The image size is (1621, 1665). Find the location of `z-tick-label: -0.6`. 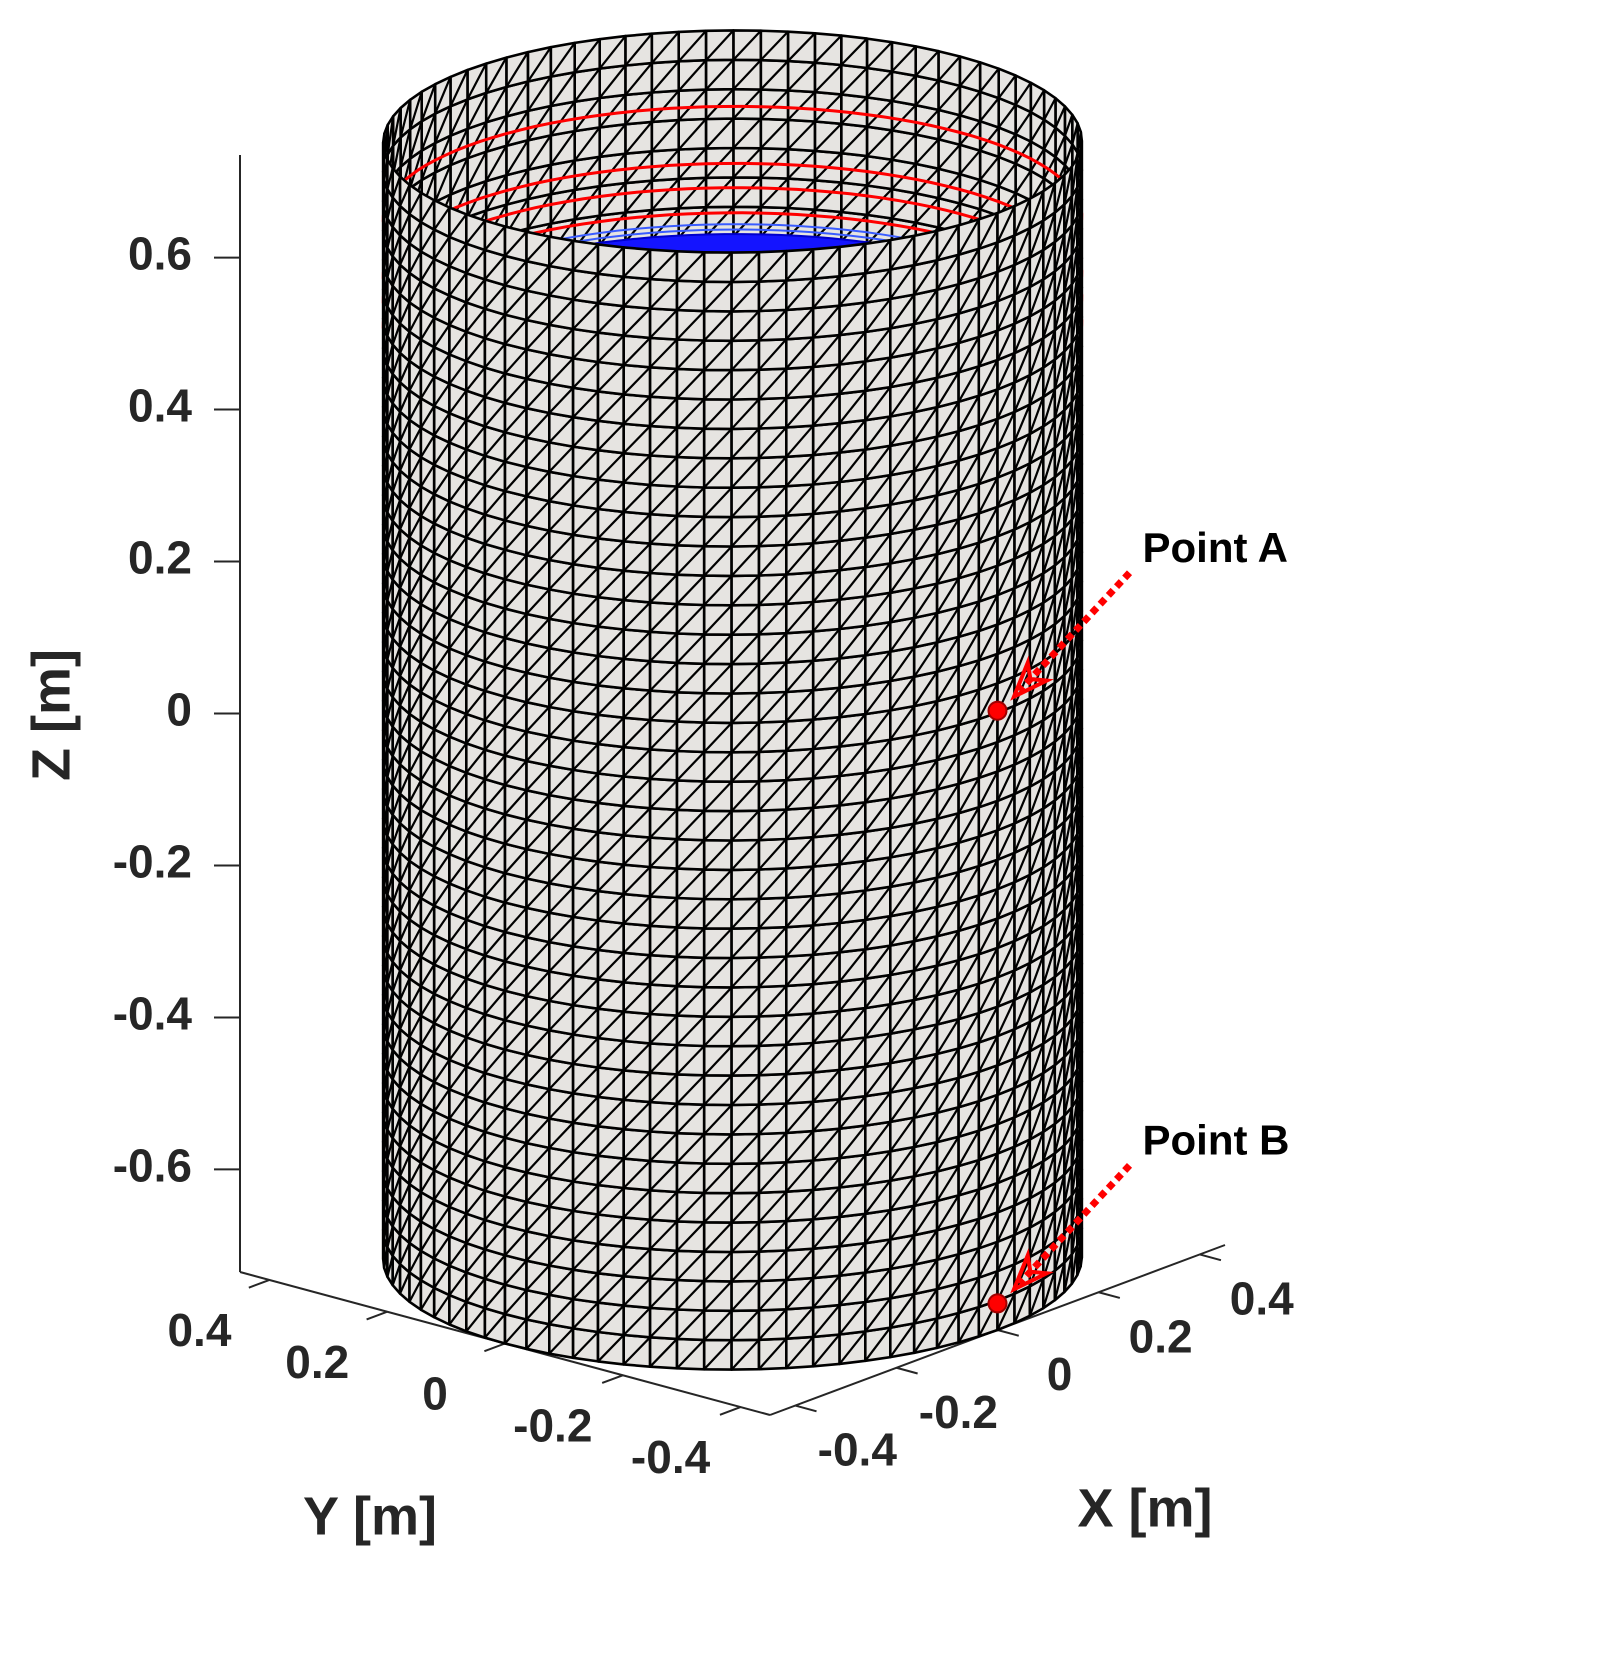

z-tick-label: -0.6 is located at coordinates (152, 1166).